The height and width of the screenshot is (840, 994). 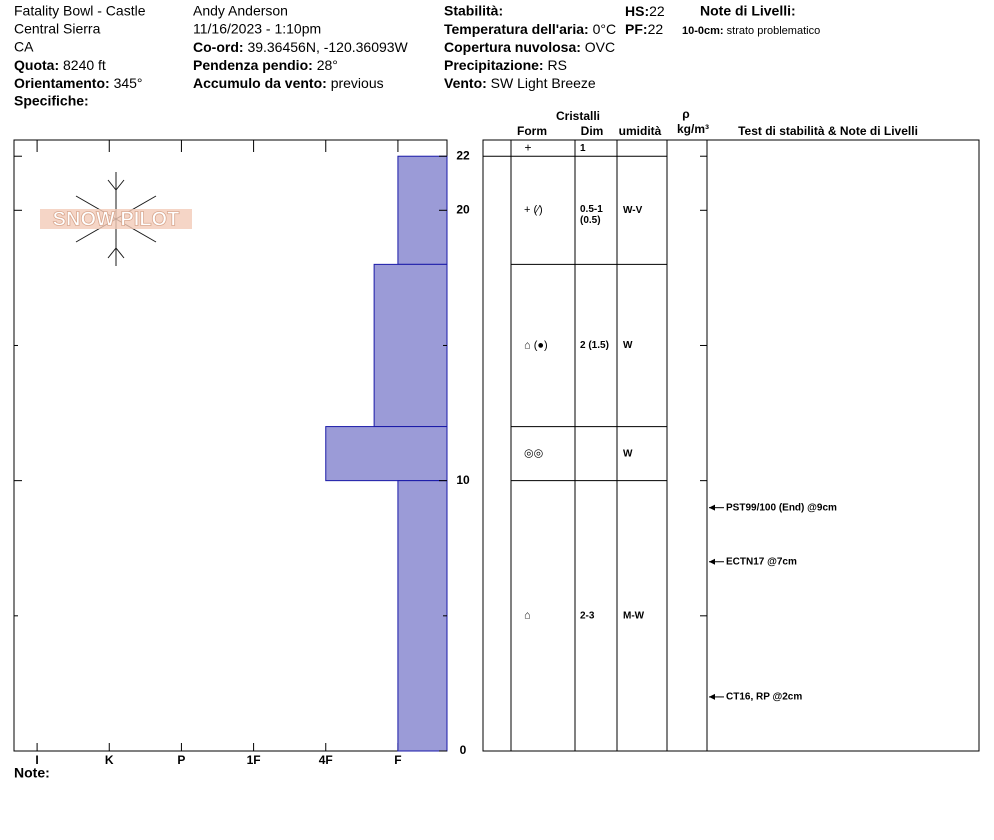 I want to click on note: Note:, so click(x=32, y=773).